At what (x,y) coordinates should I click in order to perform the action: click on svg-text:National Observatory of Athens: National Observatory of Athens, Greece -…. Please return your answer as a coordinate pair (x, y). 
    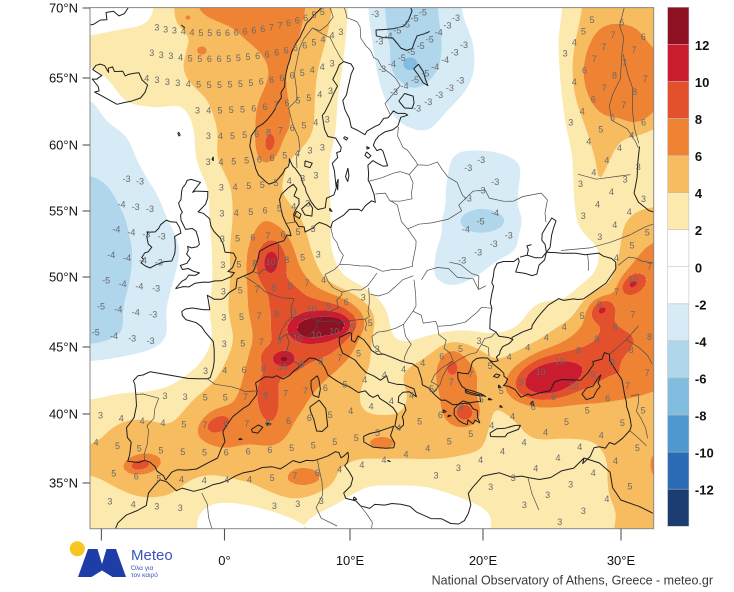
    Looking at the image, I should click on (572, 581).